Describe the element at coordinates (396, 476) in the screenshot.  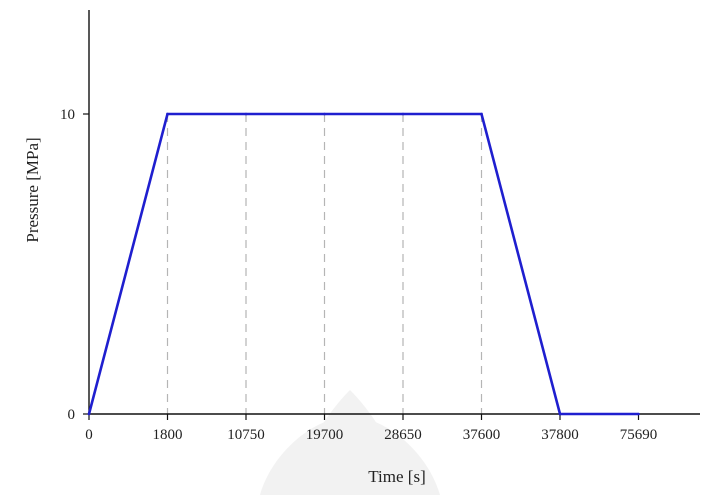
I see `x-axis-label: Time [s]` at that location.